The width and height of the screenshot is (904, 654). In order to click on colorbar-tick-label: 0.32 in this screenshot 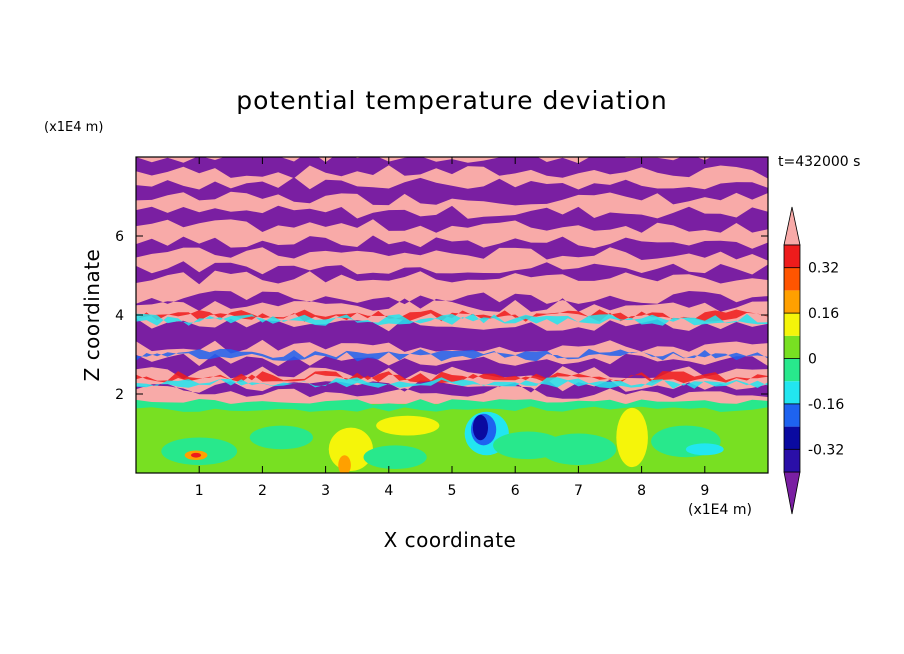, I will do `click(823, 269)`.